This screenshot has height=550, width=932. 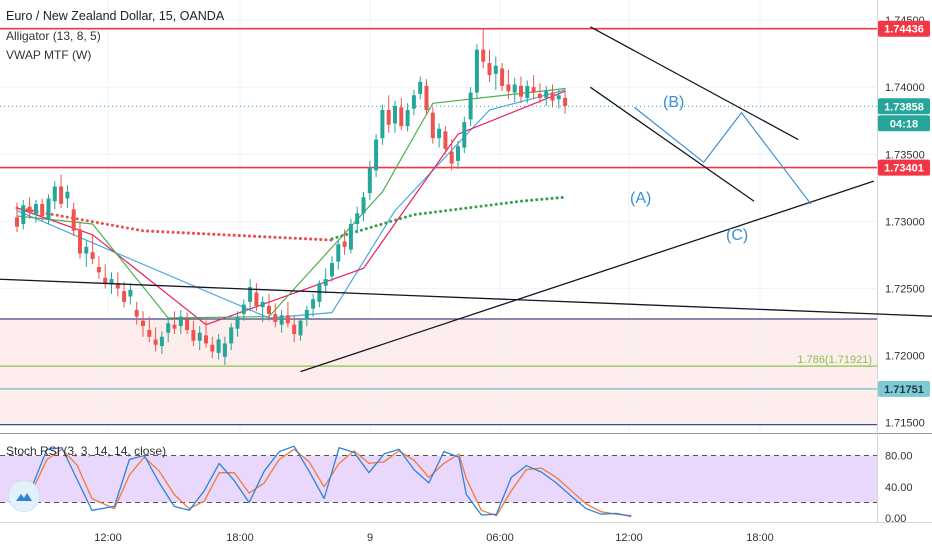 What do you see at coordinates (723, 155) in the screenshot?
I see `elliott-wave-path` at bounding box center [723, 155].